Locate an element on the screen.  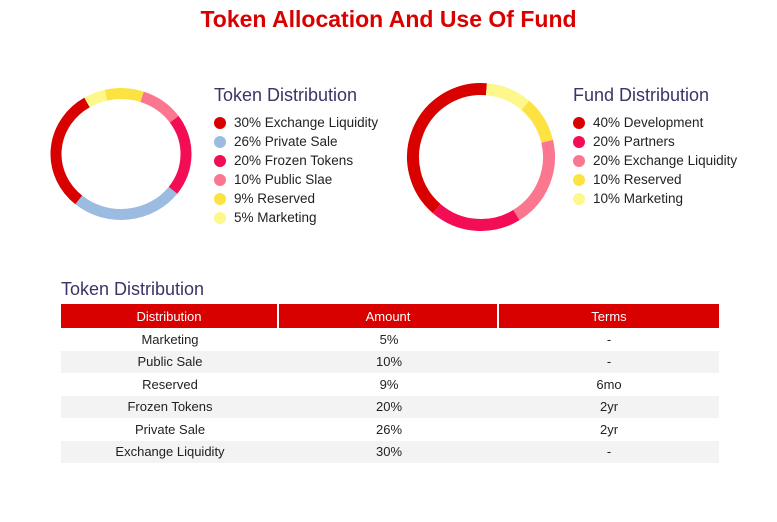
legend-item: 30% Exchange Liquidity is located at coordinates (296, 122).